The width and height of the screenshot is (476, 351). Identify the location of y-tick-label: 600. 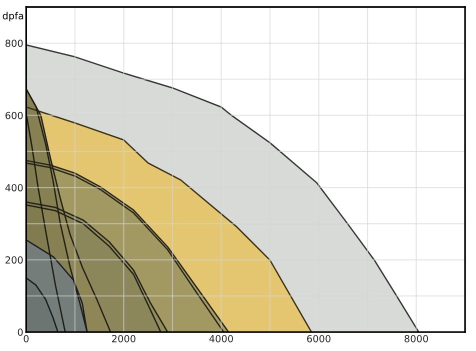
(14, 116).